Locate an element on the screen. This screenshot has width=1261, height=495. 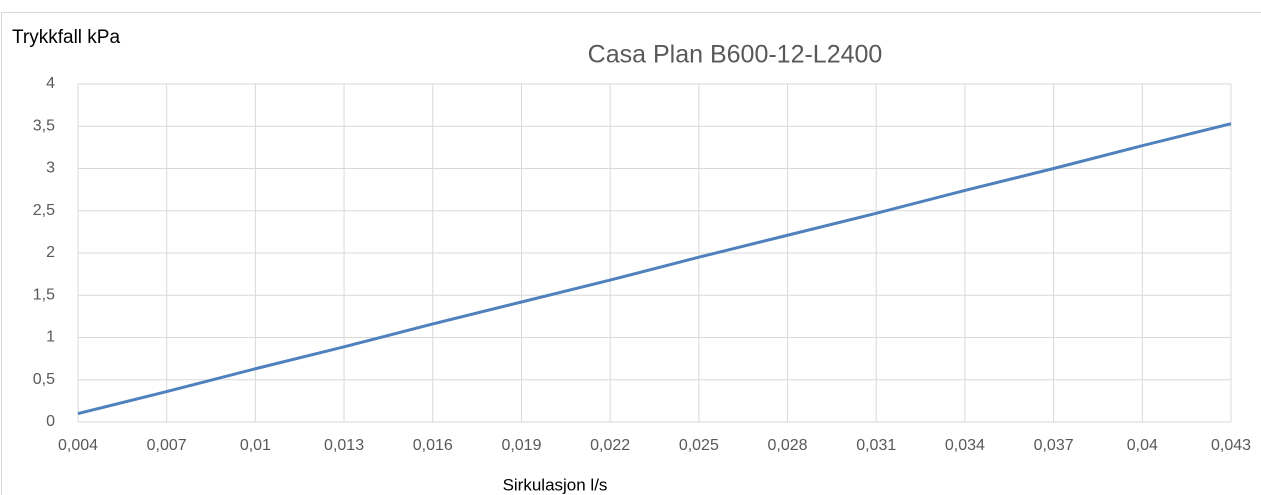
y-tick-label: 0,5 is located at coordinates (44, 379).